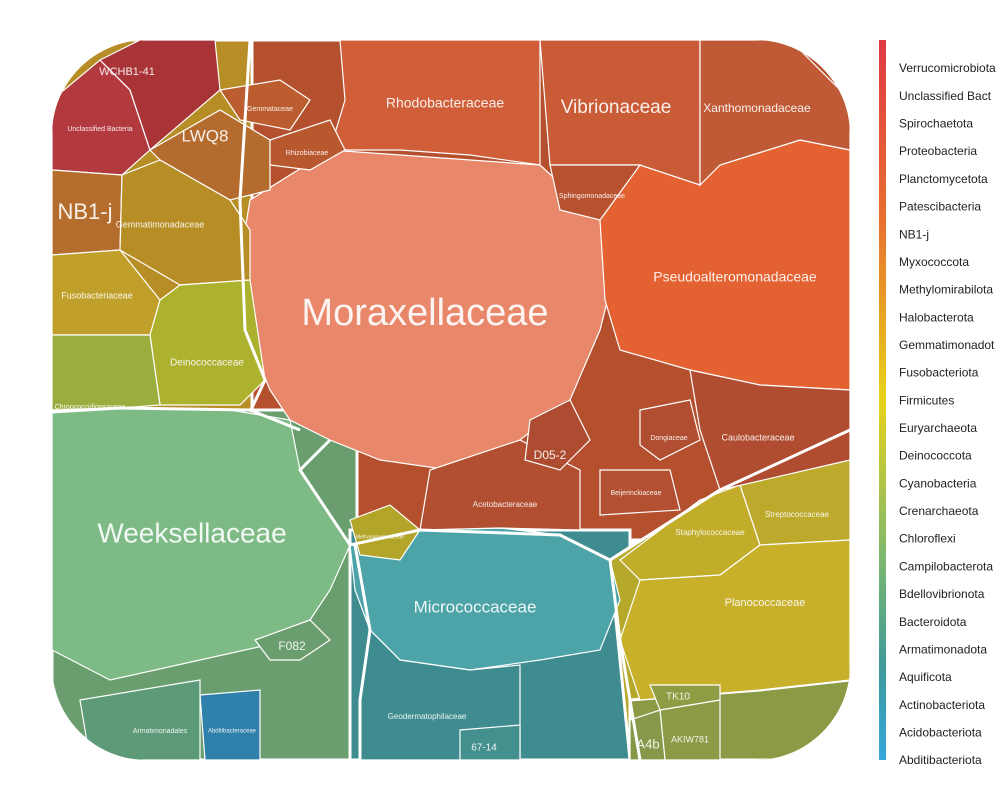  Describe the element at coordinates (882, 400) in the screenshot. I see `legend-colorbar` at that location.